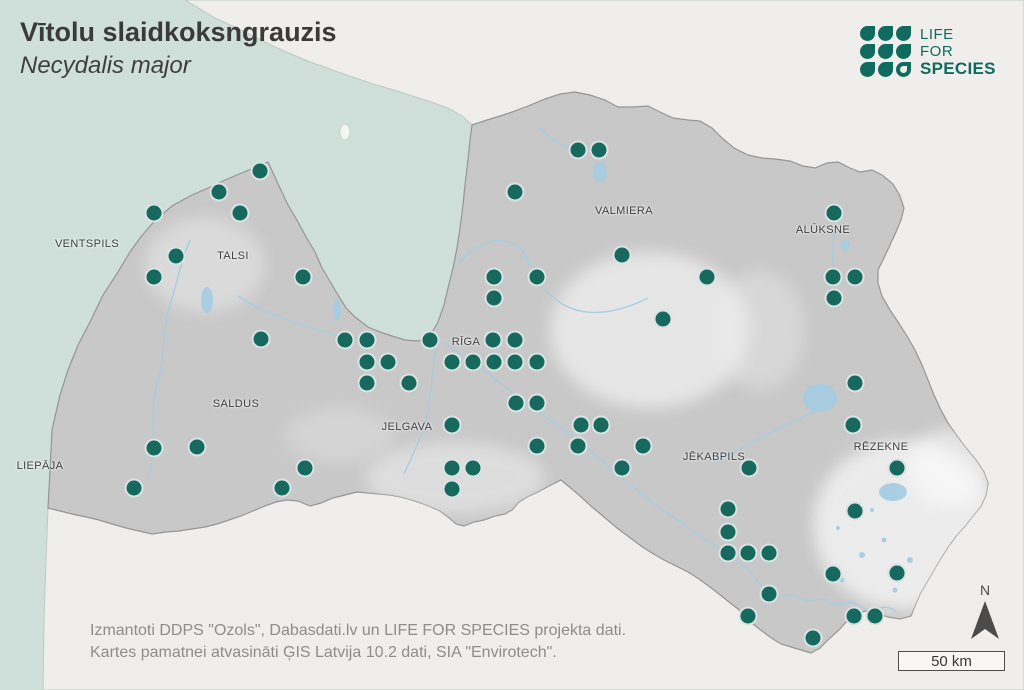 This screenshot has height=690, width=1024. What do you see at coordinates (985, 620) in the screenshot?
I see `north-arrow-icon` at bounding box center [985, 620].